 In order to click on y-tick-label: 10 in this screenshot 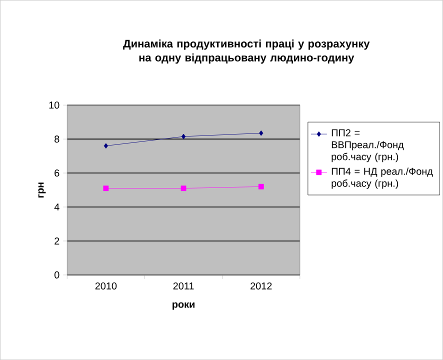, I will do `click(54, 105)`.